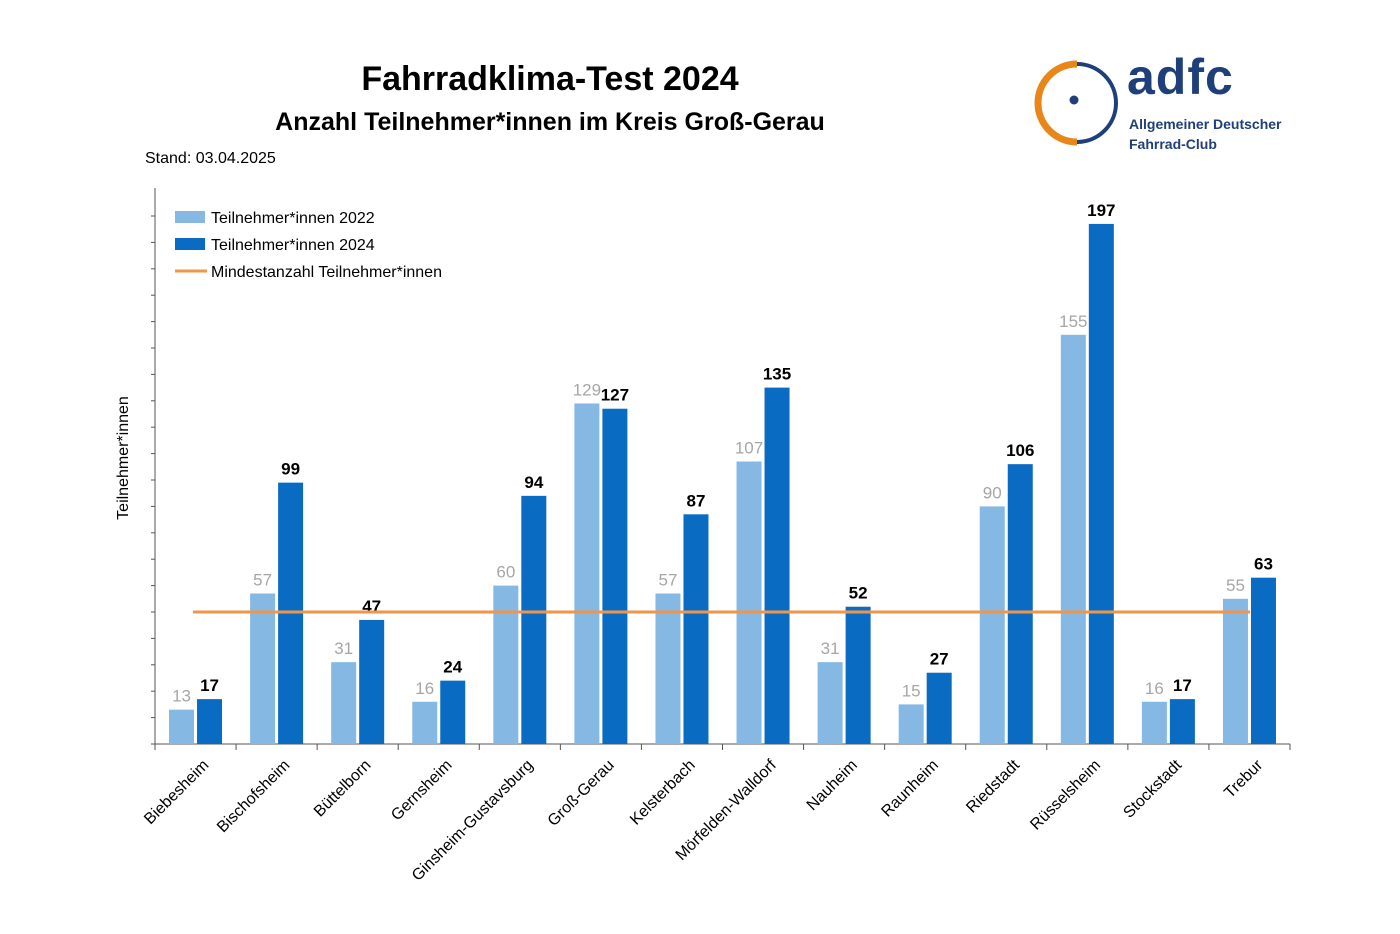 The width and height of the screenshot is (1400, 934). Describe the element at coordinates (1205, 124) in the screenshot. I see `logo-tagline-1: Allgemeiner Deutscher` at that location.